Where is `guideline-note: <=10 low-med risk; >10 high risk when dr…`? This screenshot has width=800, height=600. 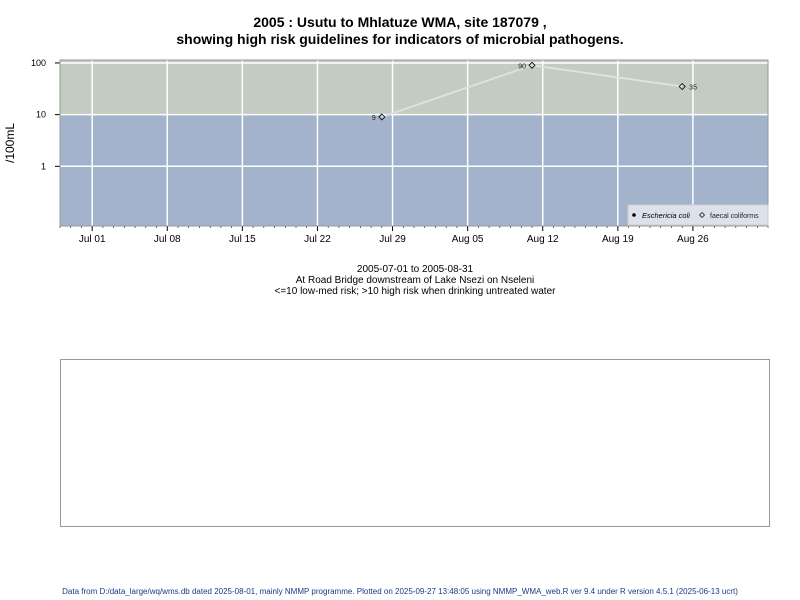
guideline-note: <=10 low-med risk; >10 high risk when dr… is located at coordinates (415, 291).